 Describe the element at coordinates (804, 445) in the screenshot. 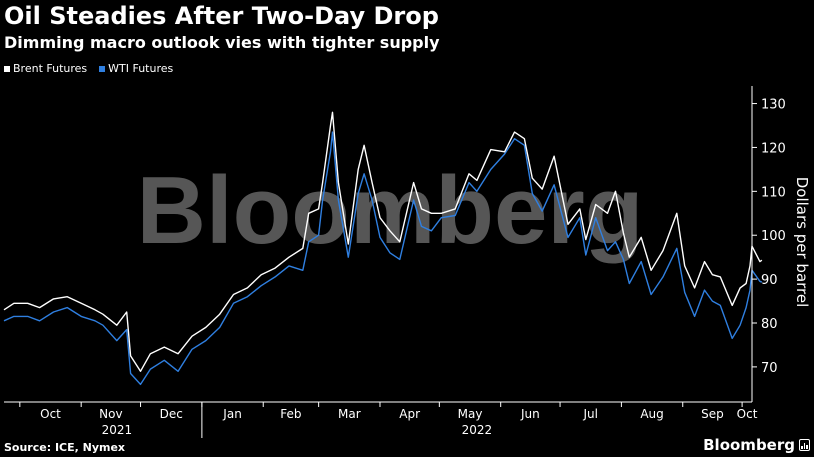

I see `bar-chart-icon` at that location.